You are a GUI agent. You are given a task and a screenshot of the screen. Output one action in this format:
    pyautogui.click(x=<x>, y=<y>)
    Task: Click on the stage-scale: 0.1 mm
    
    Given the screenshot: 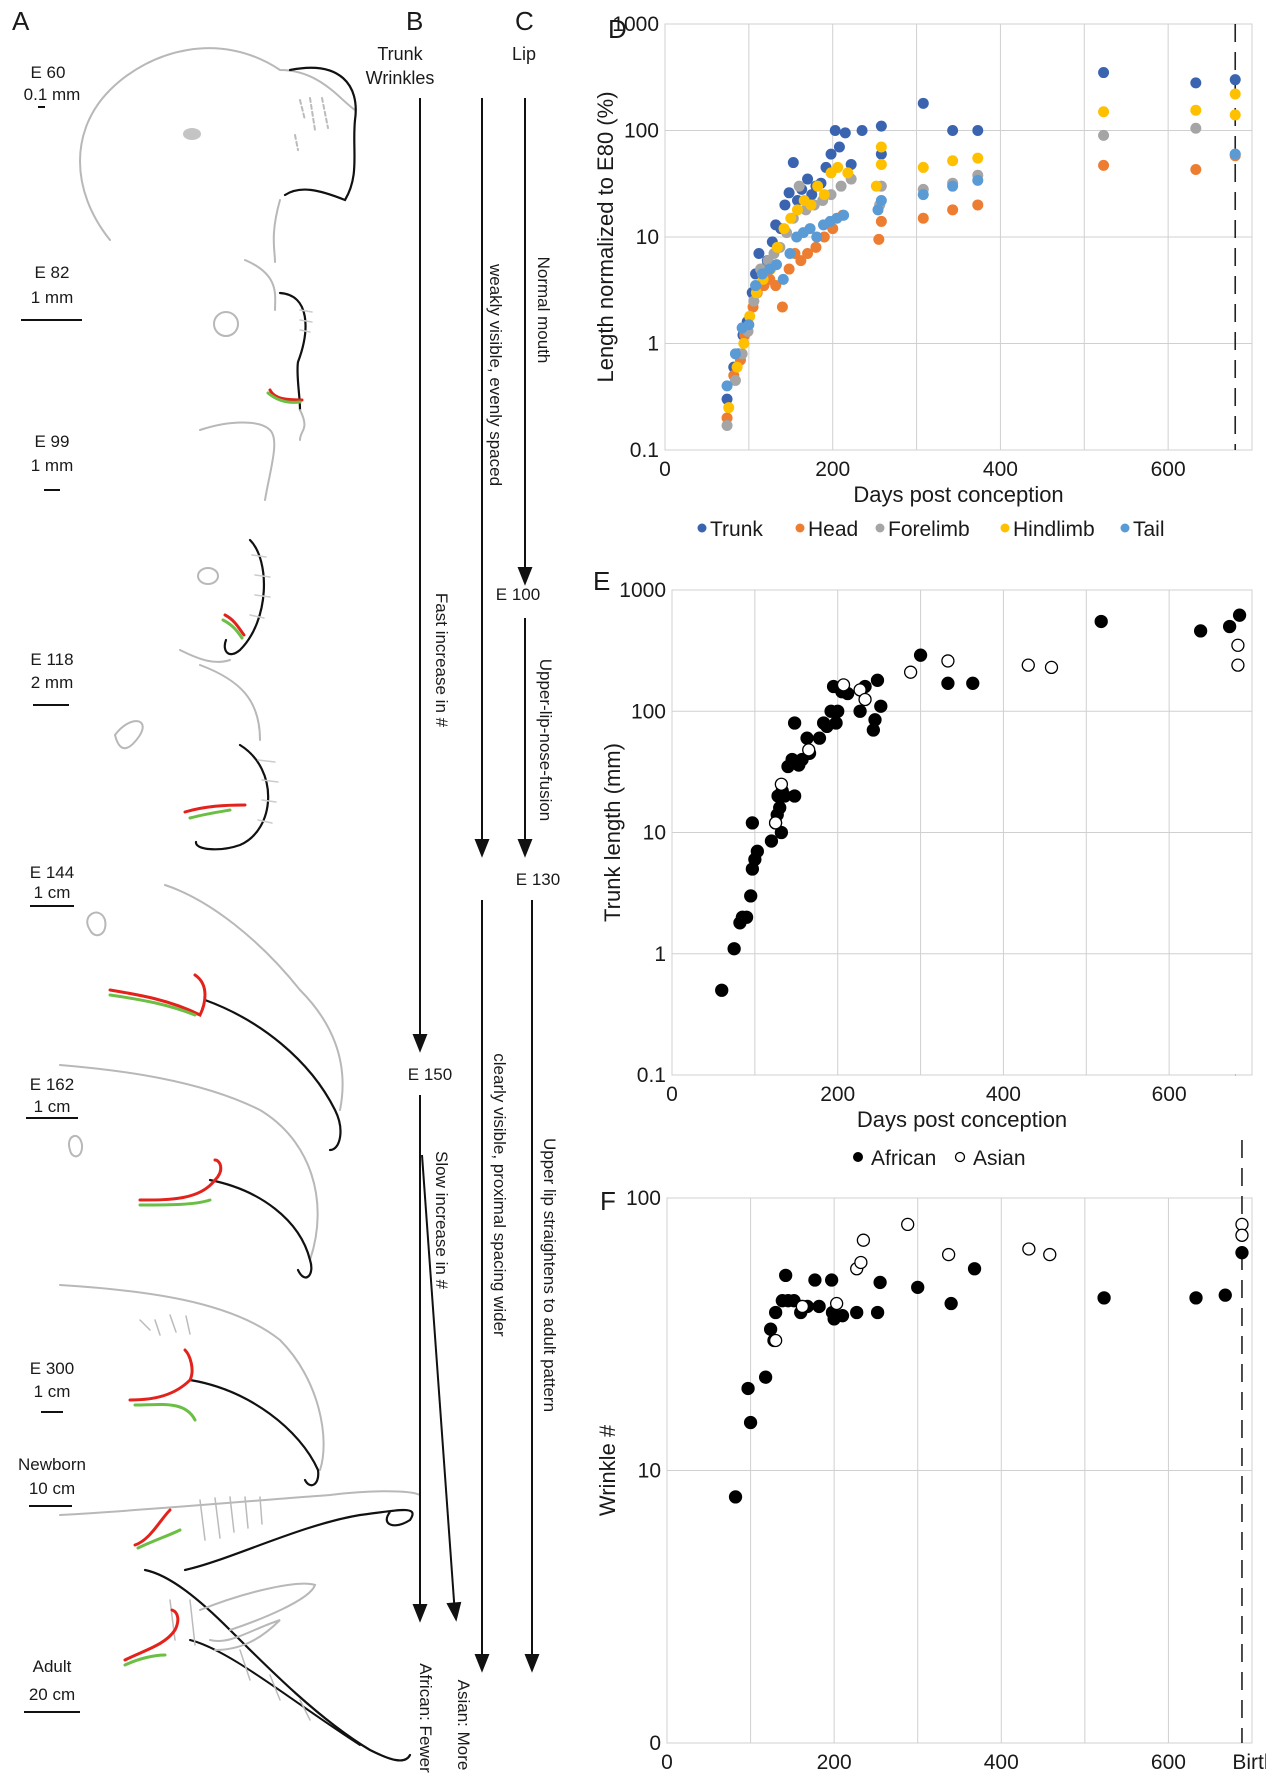 What is the action you would take?
    pyautogui.click(x=52, y=94)
    